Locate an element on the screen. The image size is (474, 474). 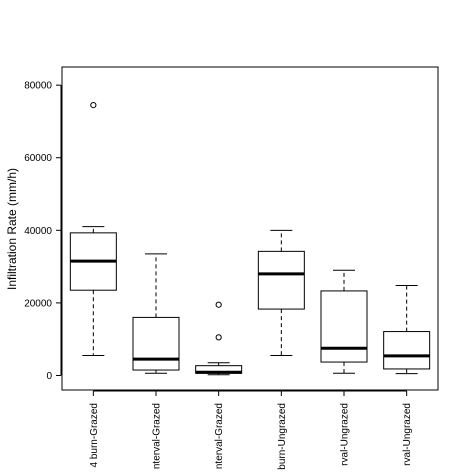
x-tick-label: burn-Ungrazed is located at coordinates (282, 436).